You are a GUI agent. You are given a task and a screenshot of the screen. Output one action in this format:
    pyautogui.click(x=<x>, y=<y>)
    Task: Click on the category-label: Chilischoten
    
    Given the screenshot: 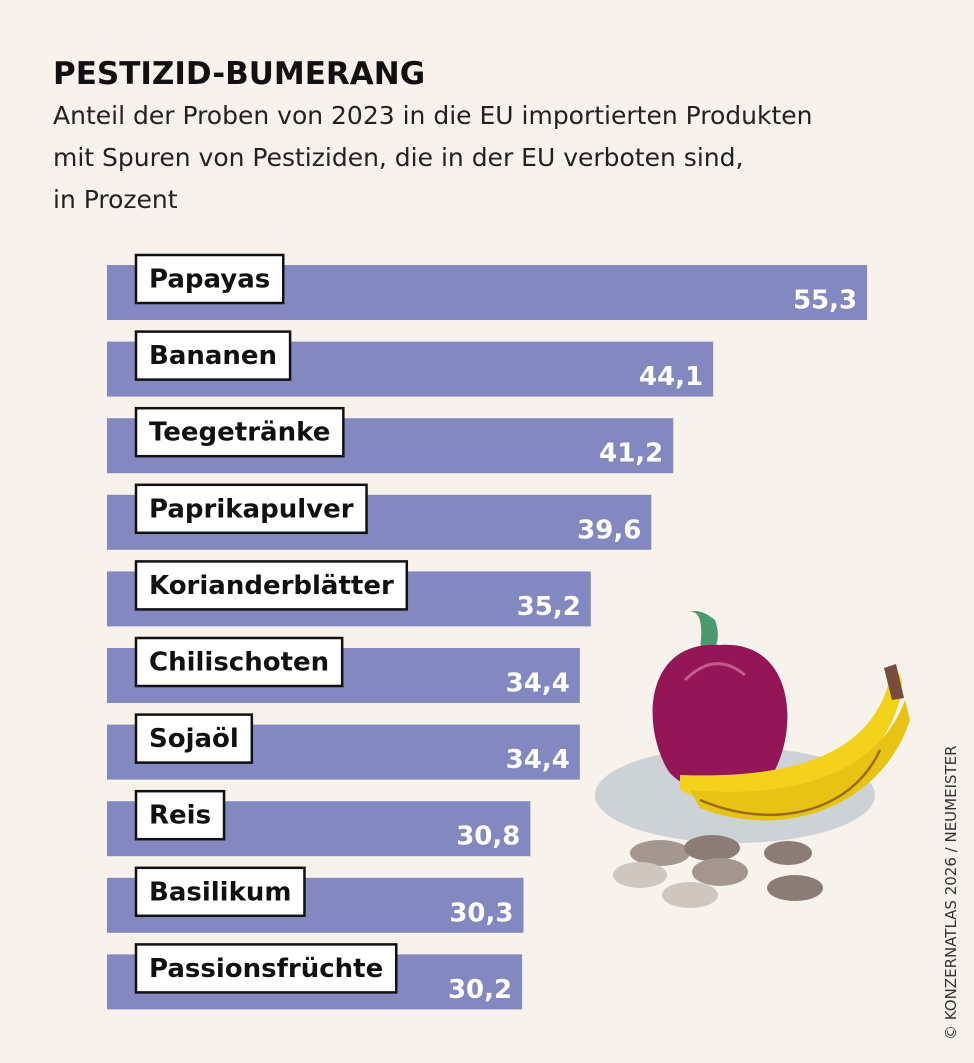 What is the action you would take?
    pyautogui.click(x=239, y=663)
    